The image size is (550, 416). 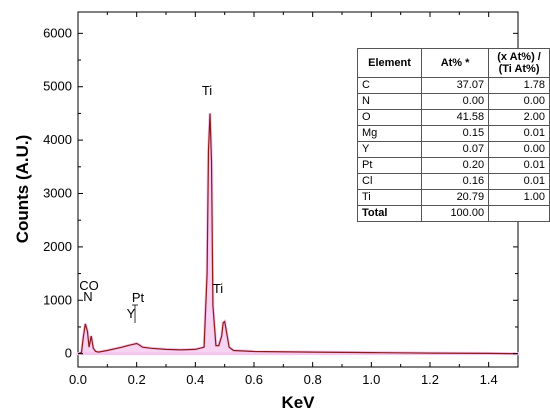 I want to click on peak-label-pt: Pt, so click(x=138, y=297).